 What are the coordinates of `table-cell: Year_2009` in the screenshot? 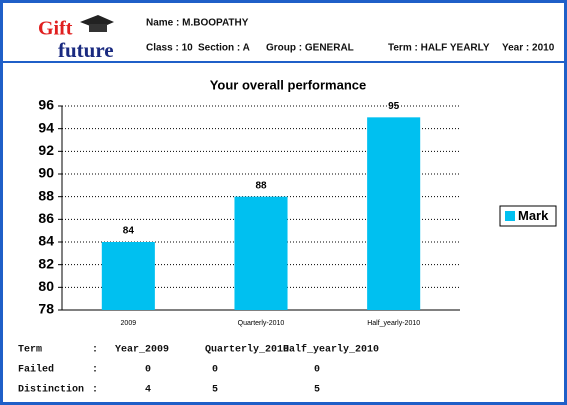 It's located at (142, 350).